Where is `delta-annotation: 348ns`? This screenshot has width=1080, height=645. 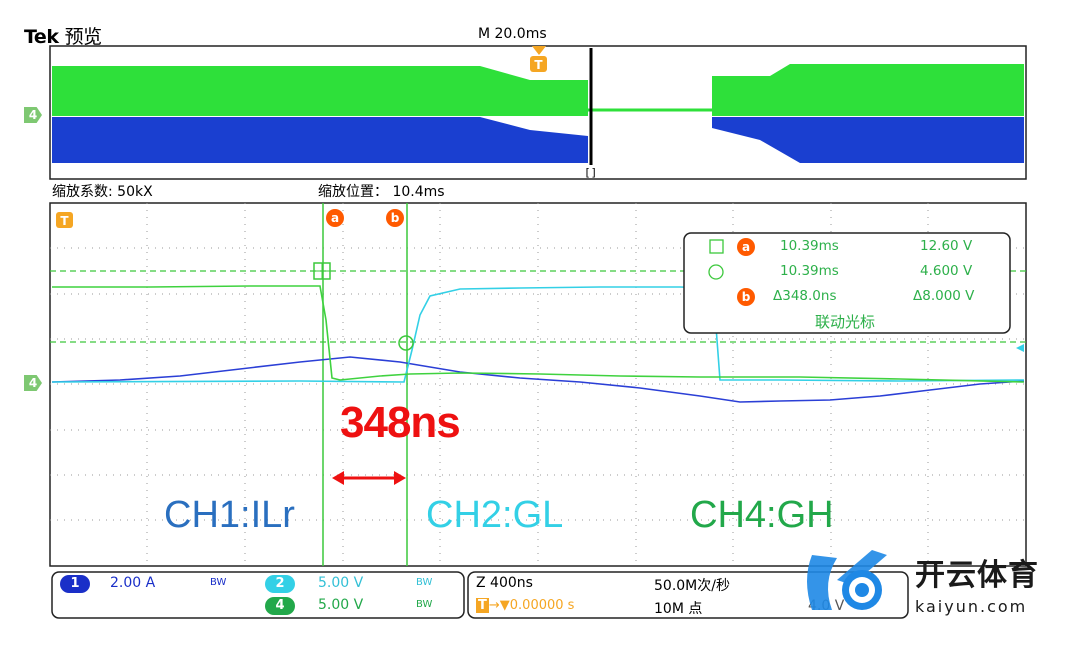
delta-annotation: 348ns is located at coordinates (400, 422).